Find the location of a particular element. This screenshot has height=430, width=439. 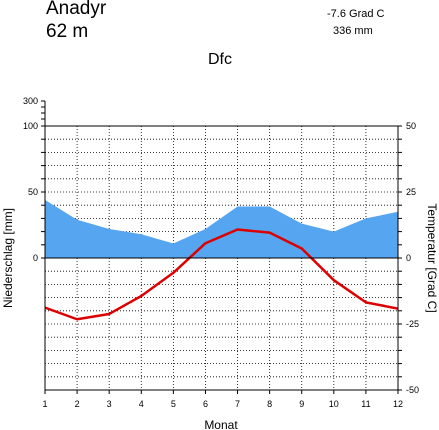

station-elevation: 62 m is located at coordinates (67, 31).